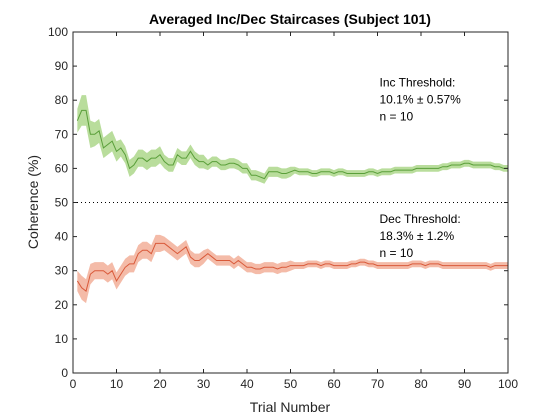 The height and width of the screenshot is (420, 560). What do you see at coordinates (160, 384) in the screenshot?
I see `x-tick-label: 20` at bounding box center [160, 384].